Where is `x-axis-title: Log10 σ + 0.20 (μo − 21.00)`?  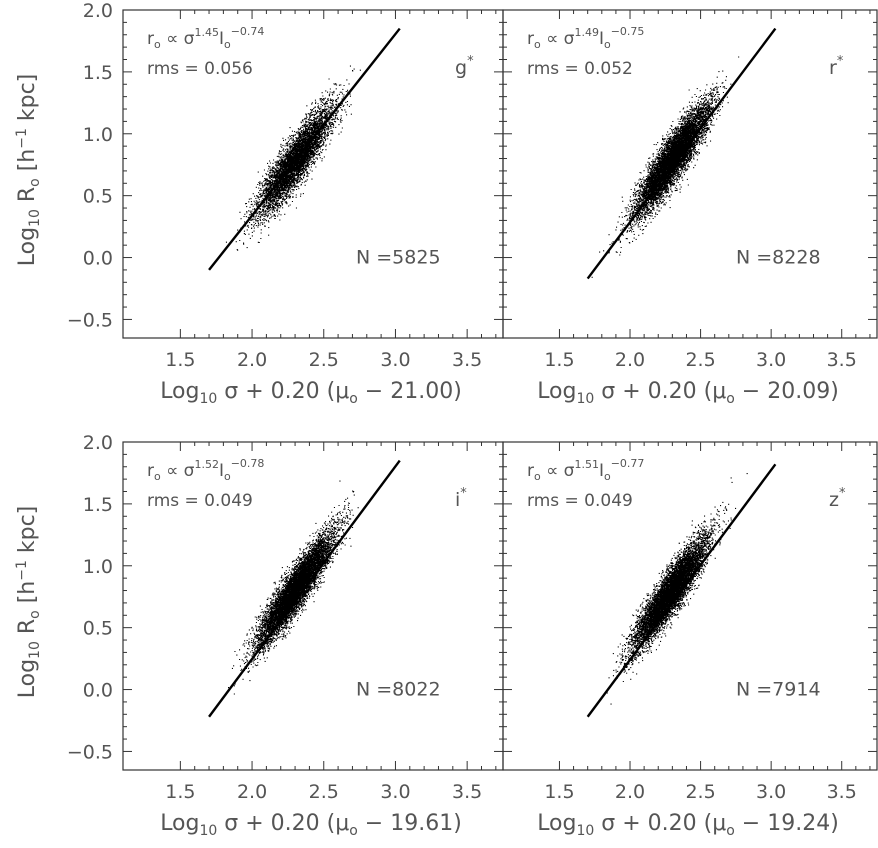
x-axis-title: Log10 σ + 0.20 (μo − 21.00) is located at coordinates (311, 393).